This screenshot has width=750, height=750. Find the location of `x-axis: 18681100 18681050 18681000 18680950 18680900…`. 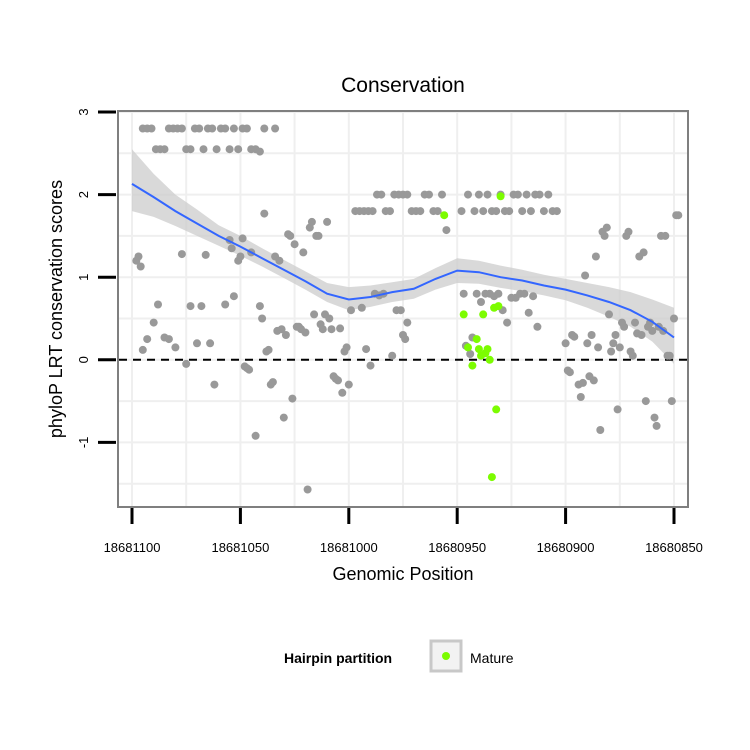

x-axis: 18681100 18681050 18681000 18680950 18680900… is located at coordinates (403, 531).